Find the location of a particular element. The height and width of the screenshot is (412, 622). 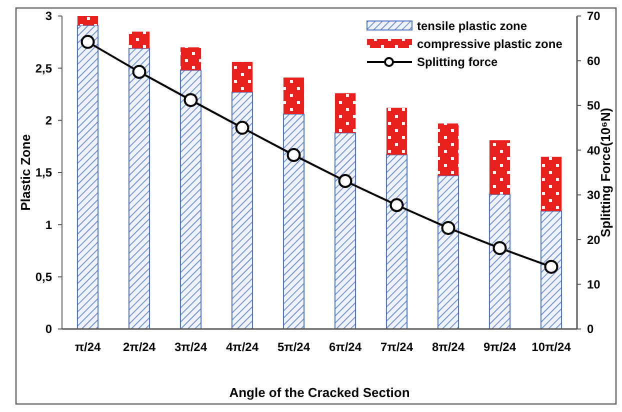

y-tick-label: 2,5 is located at coordinates (43, 68).